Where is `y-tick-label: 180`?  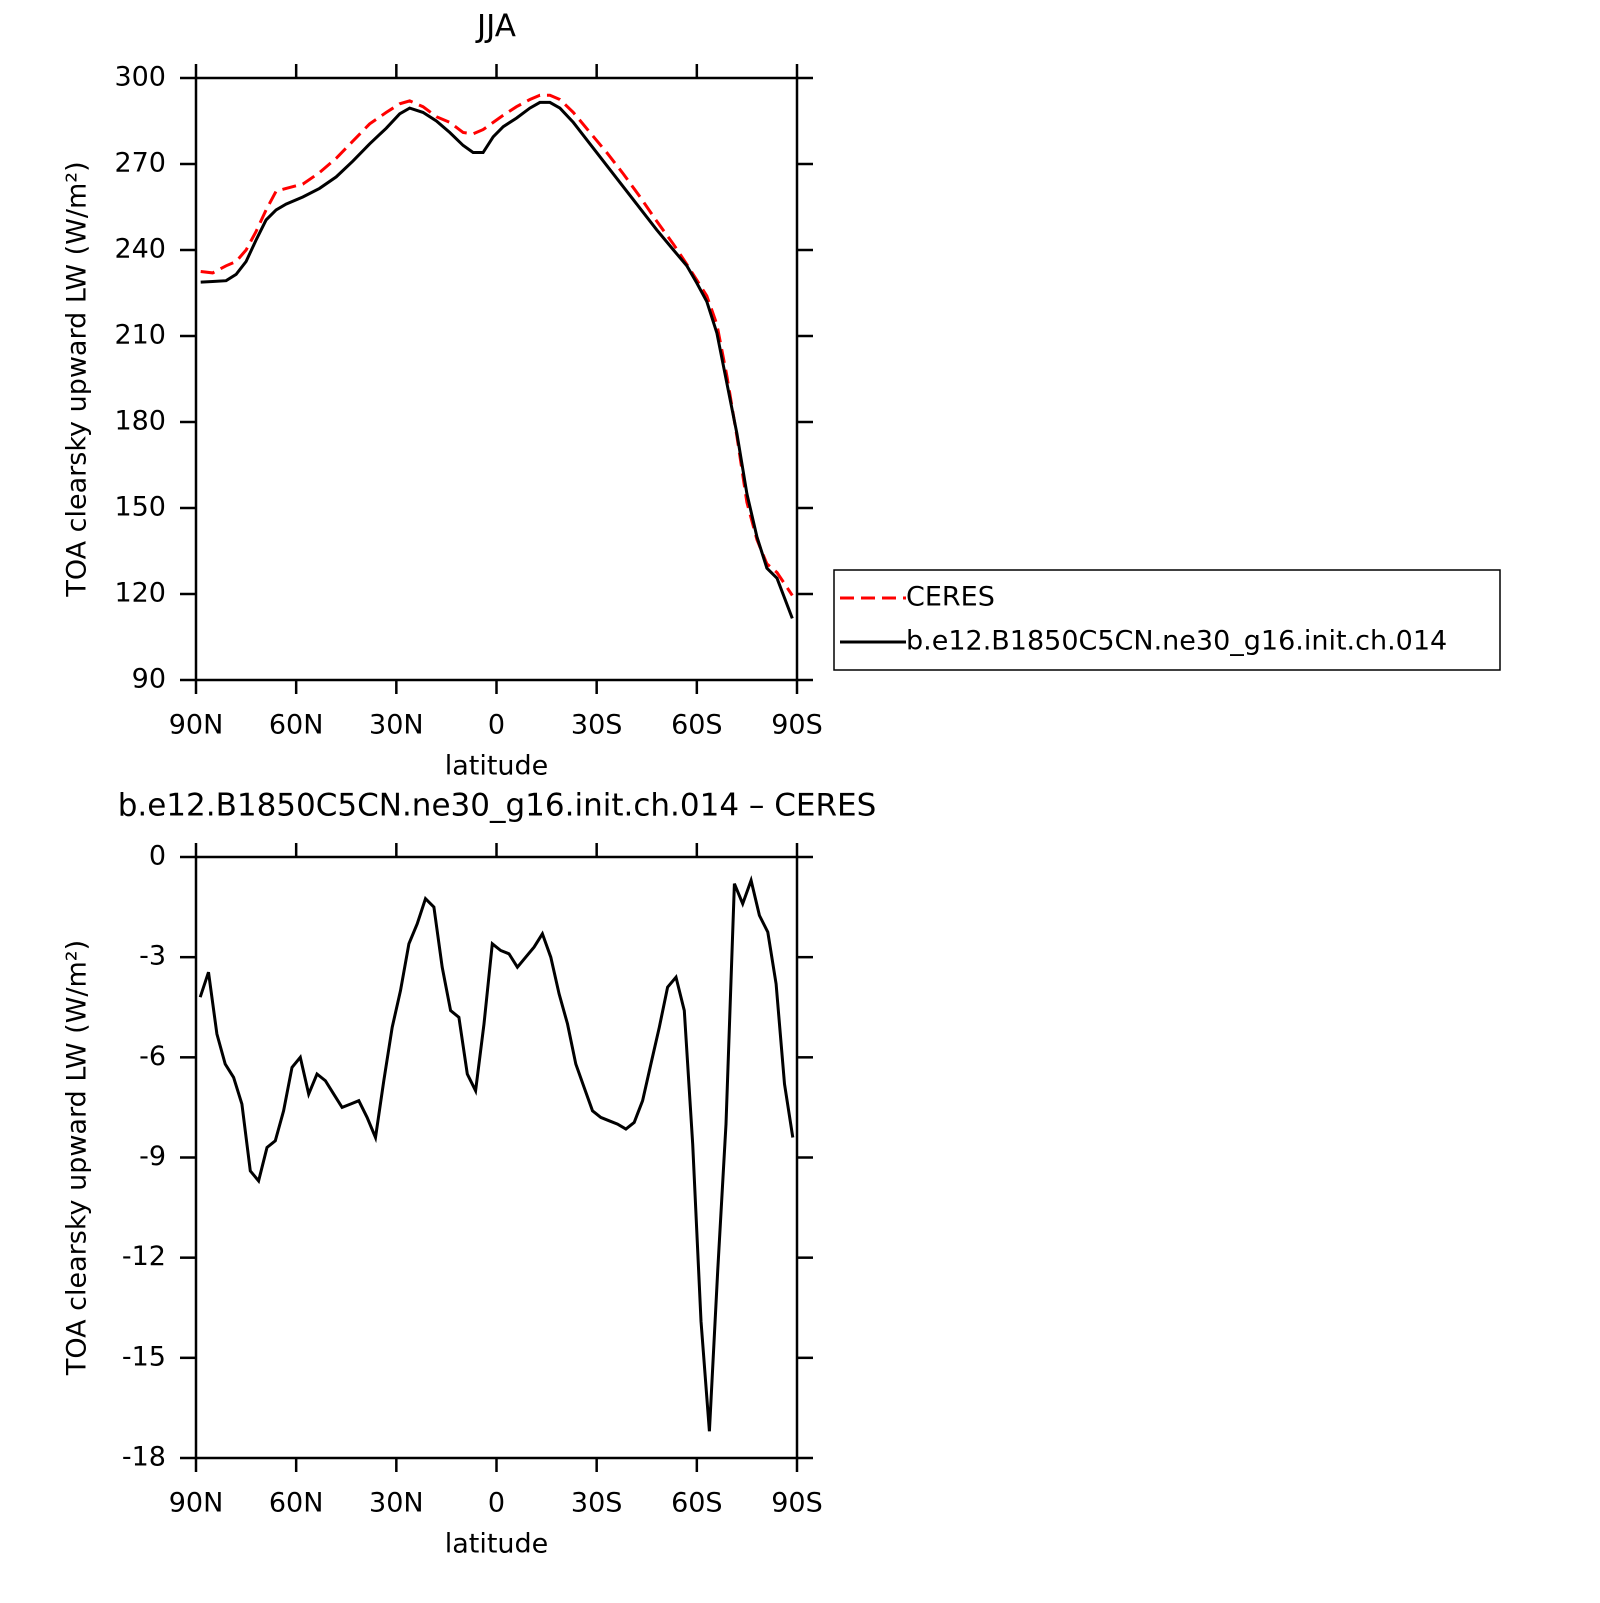 y-tick-label: 180 is located at coordinates (140, 421).